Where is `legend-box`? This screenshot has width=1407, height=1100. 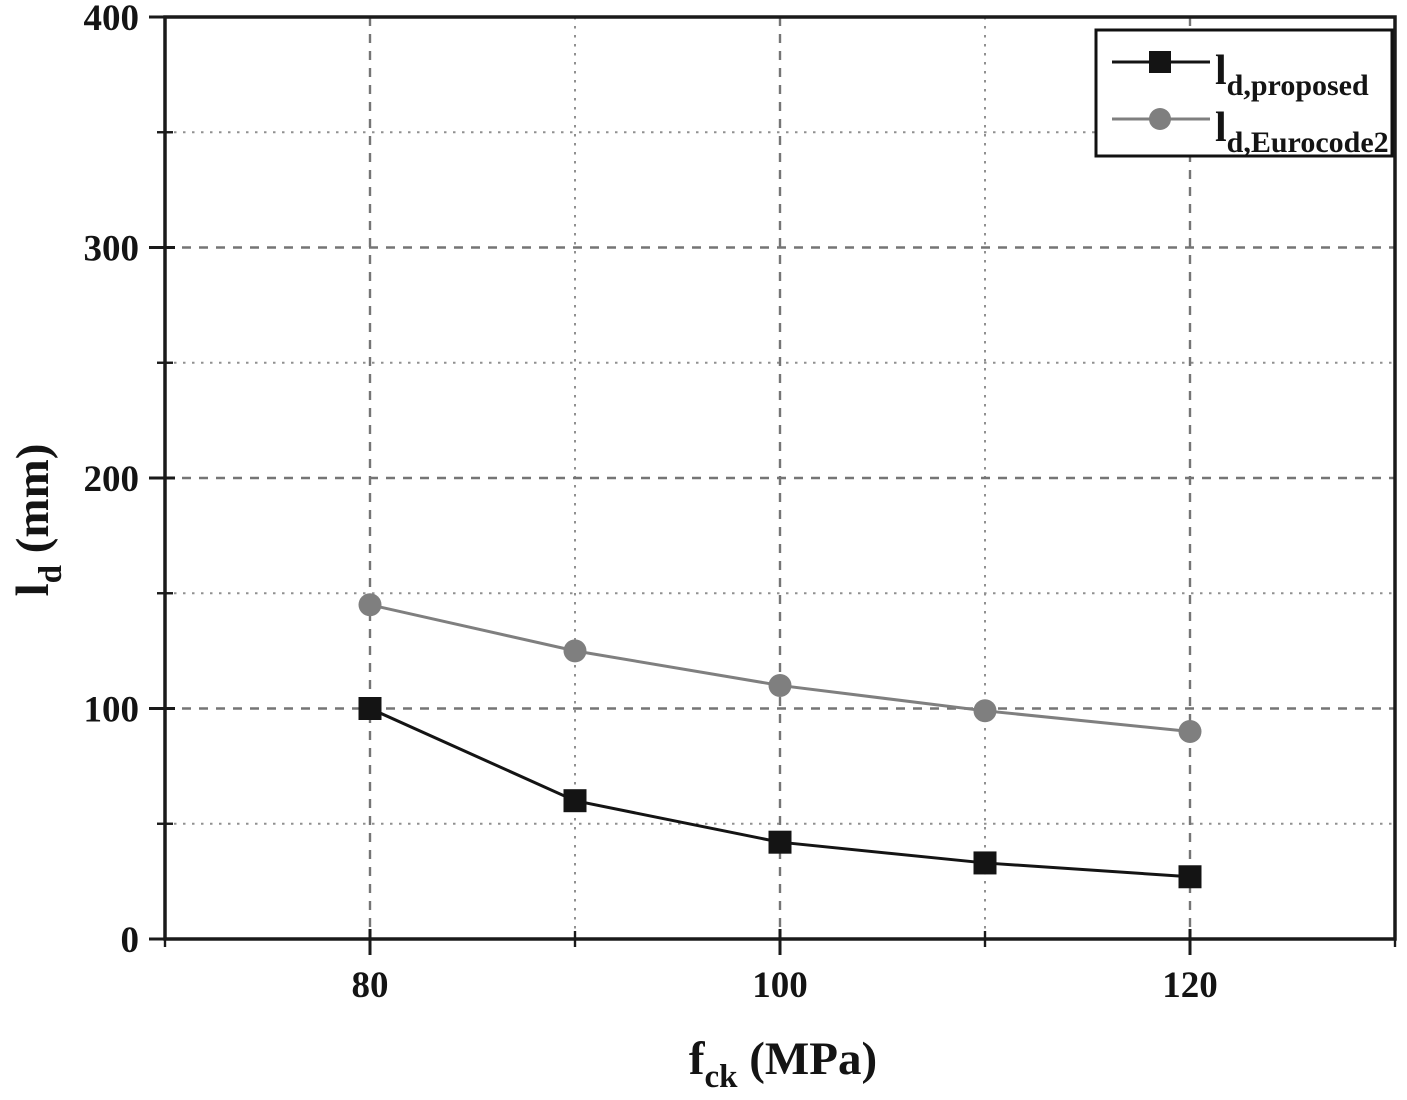
legend-box is located at coordinates (1244, 93).